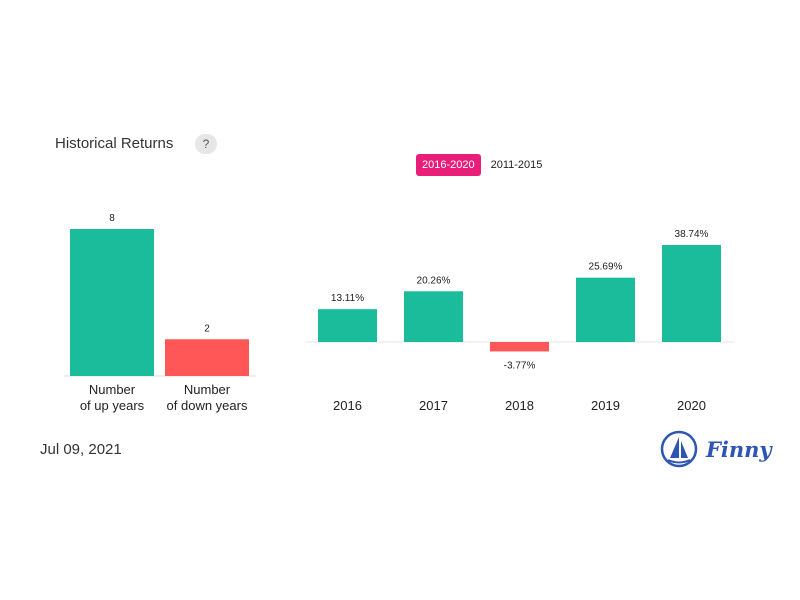 The width and height of the screenshot is (800, 600). Describe the element at coordinates (114, 143) in the screenshot. I see `page-title: Historical Returns` at that location.